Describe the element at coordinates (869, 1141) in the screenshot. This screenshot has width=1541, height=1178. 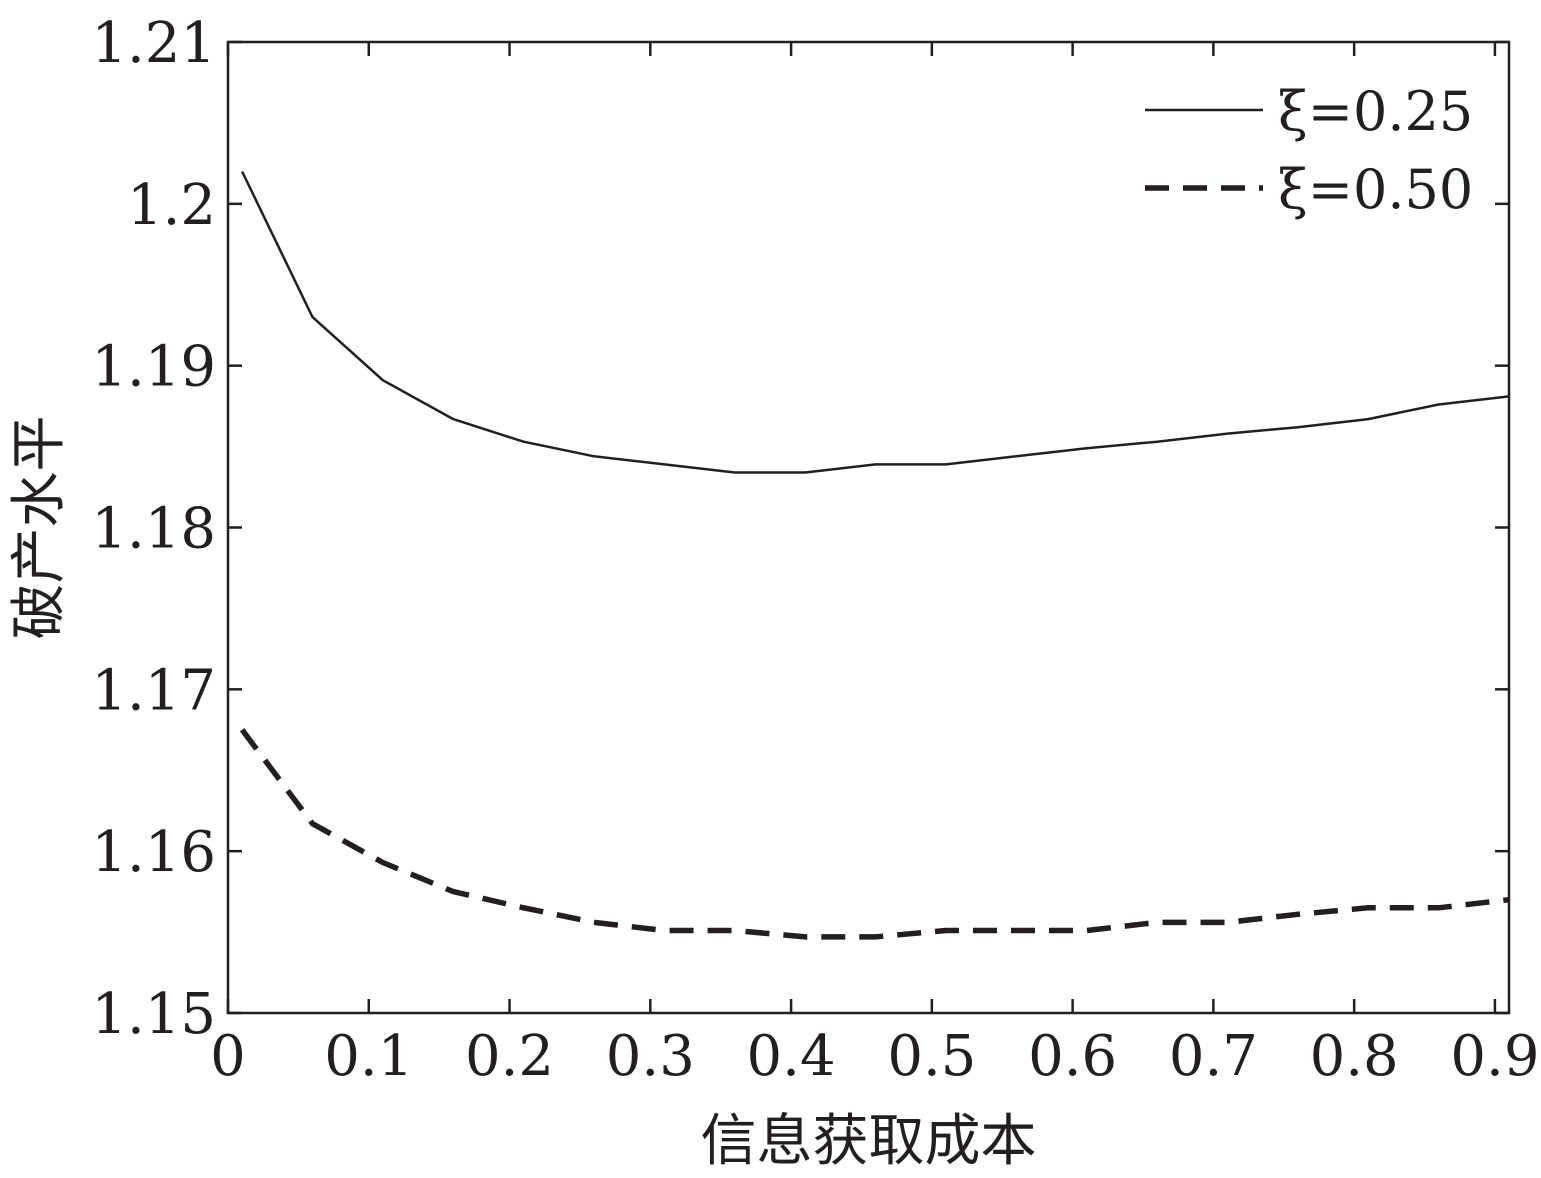
I see `x-axis-title: 信息获取成本` at that location.